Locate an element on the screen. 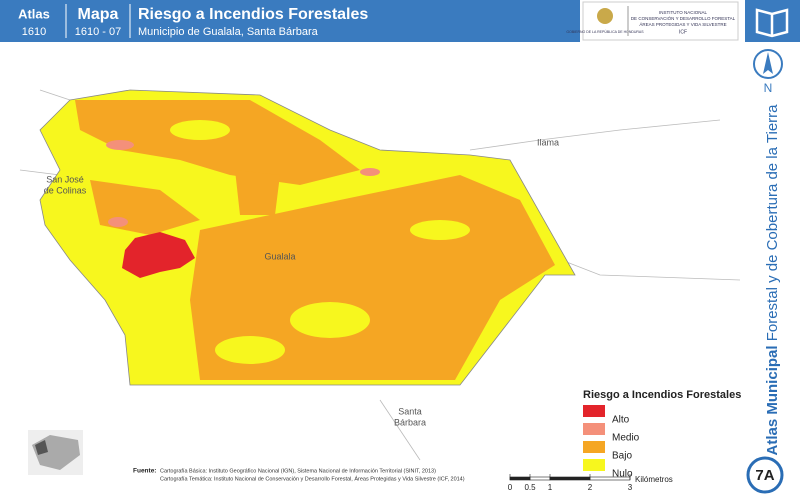 The height and width of the screenshot is (500, 800). side-rest: Forestal y de Cobertura de la Tierra is located at coordinates (772, 225).